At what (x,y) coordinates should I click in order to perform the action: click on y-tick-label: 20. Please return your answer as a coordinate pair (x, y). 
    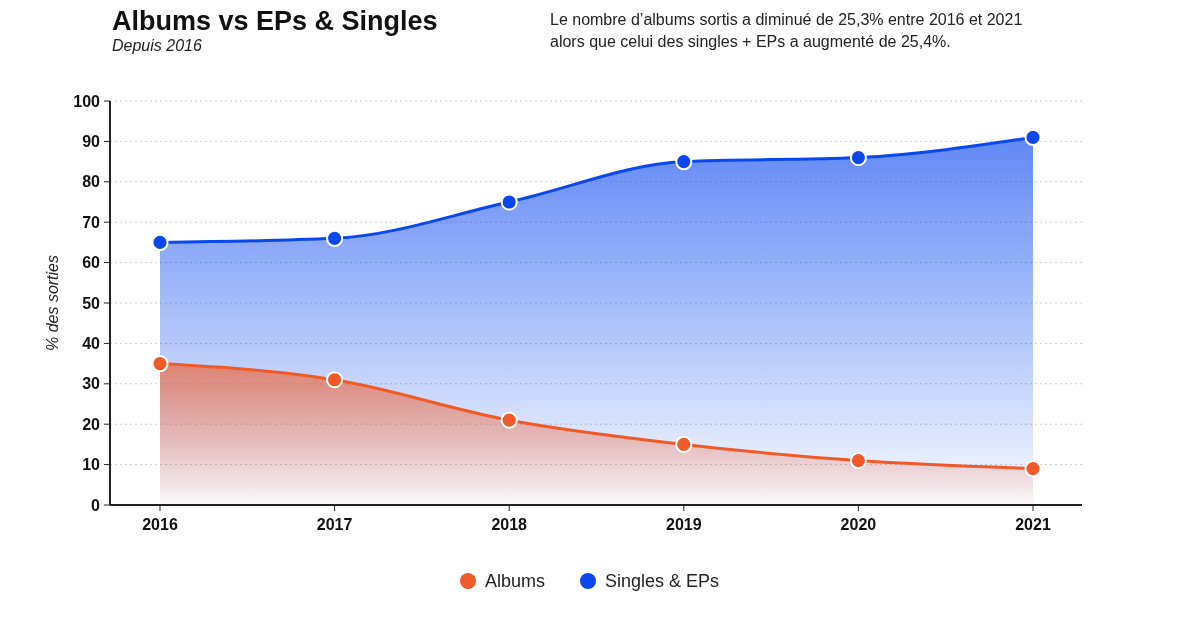
    Looking at the image, I should click on (91, 424).